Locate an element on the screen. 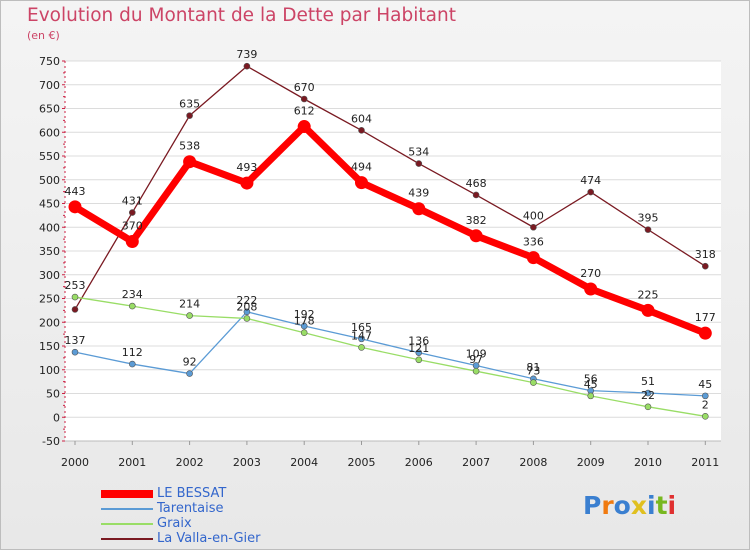  data-label-le-bessat: 494 is located at coordinates (361, 167).